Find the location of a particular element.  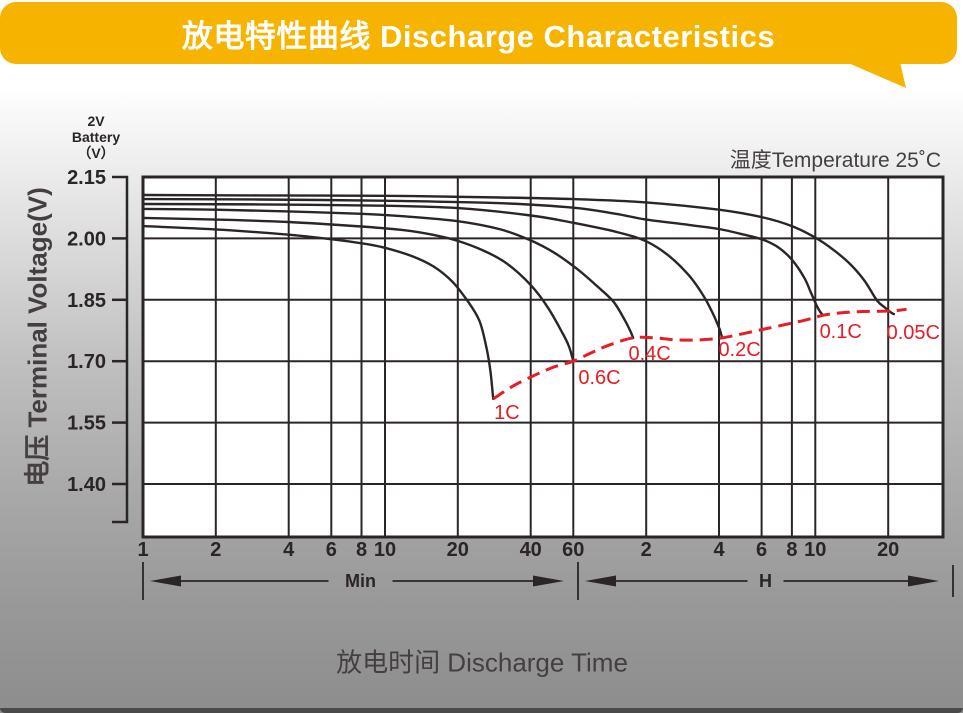

curve-0.1C is located at coordinates (483, 257).